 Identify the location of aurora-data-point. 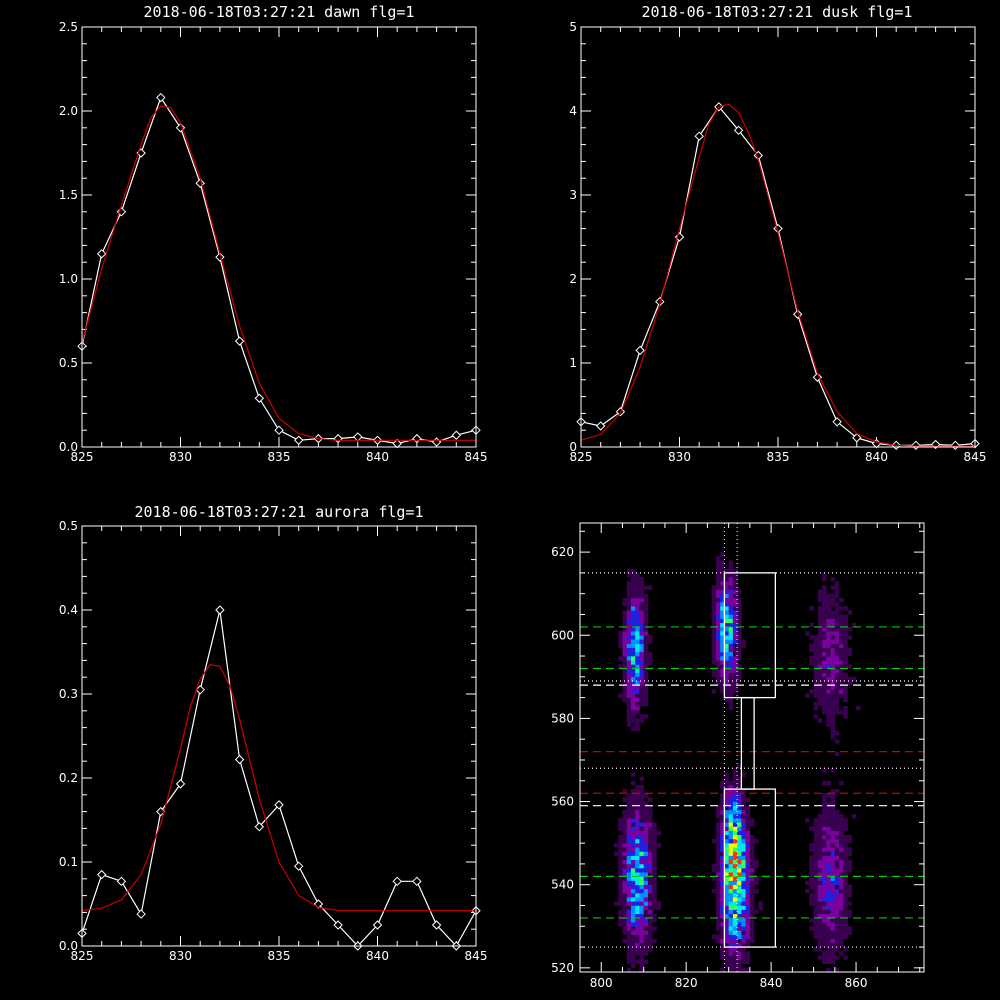
(220, 610).